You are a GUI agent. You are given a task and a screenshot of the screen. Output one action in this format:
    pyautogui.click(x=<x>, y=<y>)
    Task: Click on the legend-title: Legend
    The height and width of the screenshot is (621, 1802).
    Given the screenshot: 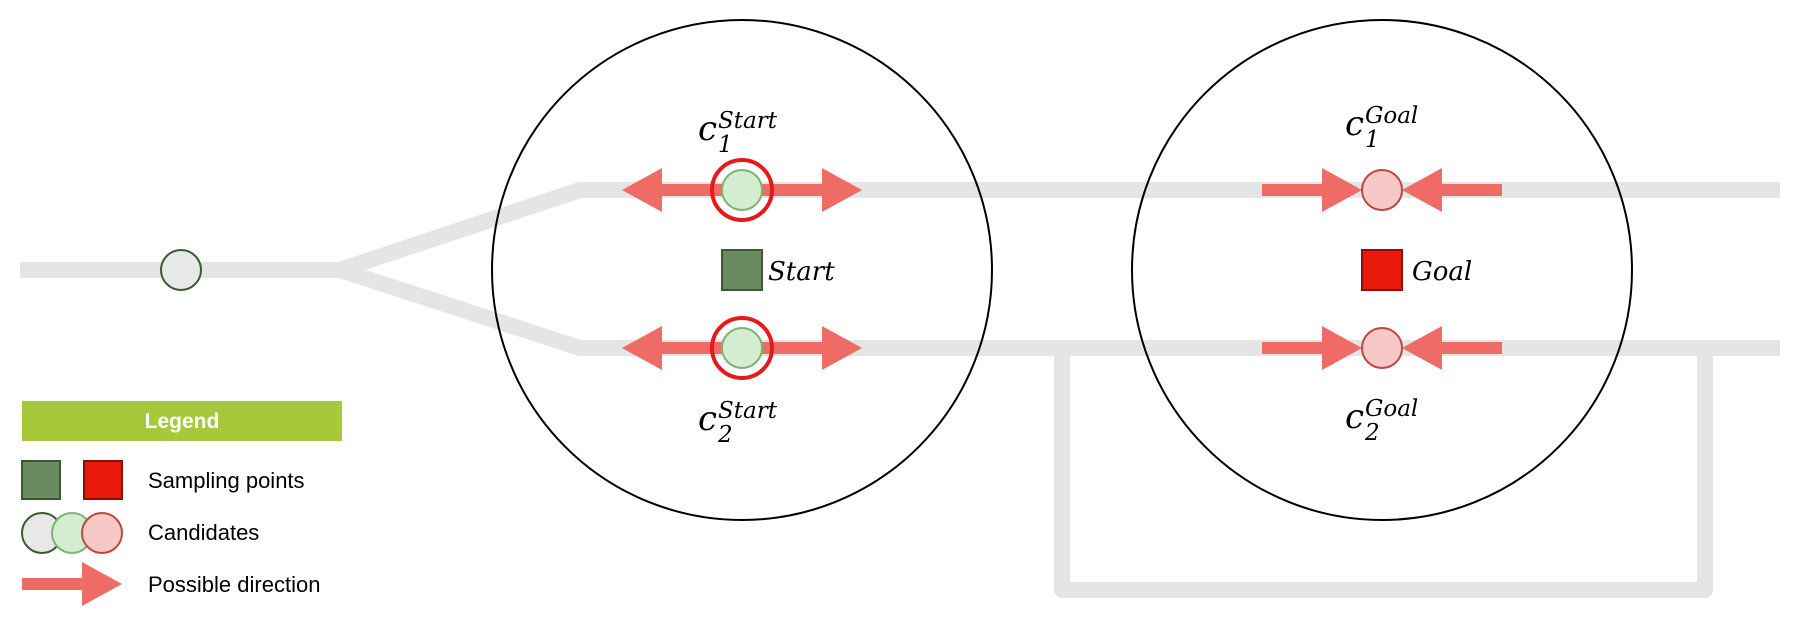 What is the action you would take?
    pyautogui.click(x=182, y=421)
    